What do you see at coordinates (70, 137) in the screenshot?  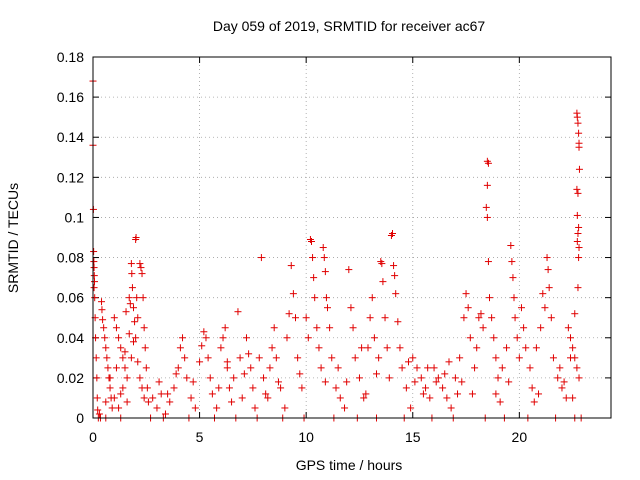 I see `y-tick-label: 0.14` at bounding box center [70, 137].